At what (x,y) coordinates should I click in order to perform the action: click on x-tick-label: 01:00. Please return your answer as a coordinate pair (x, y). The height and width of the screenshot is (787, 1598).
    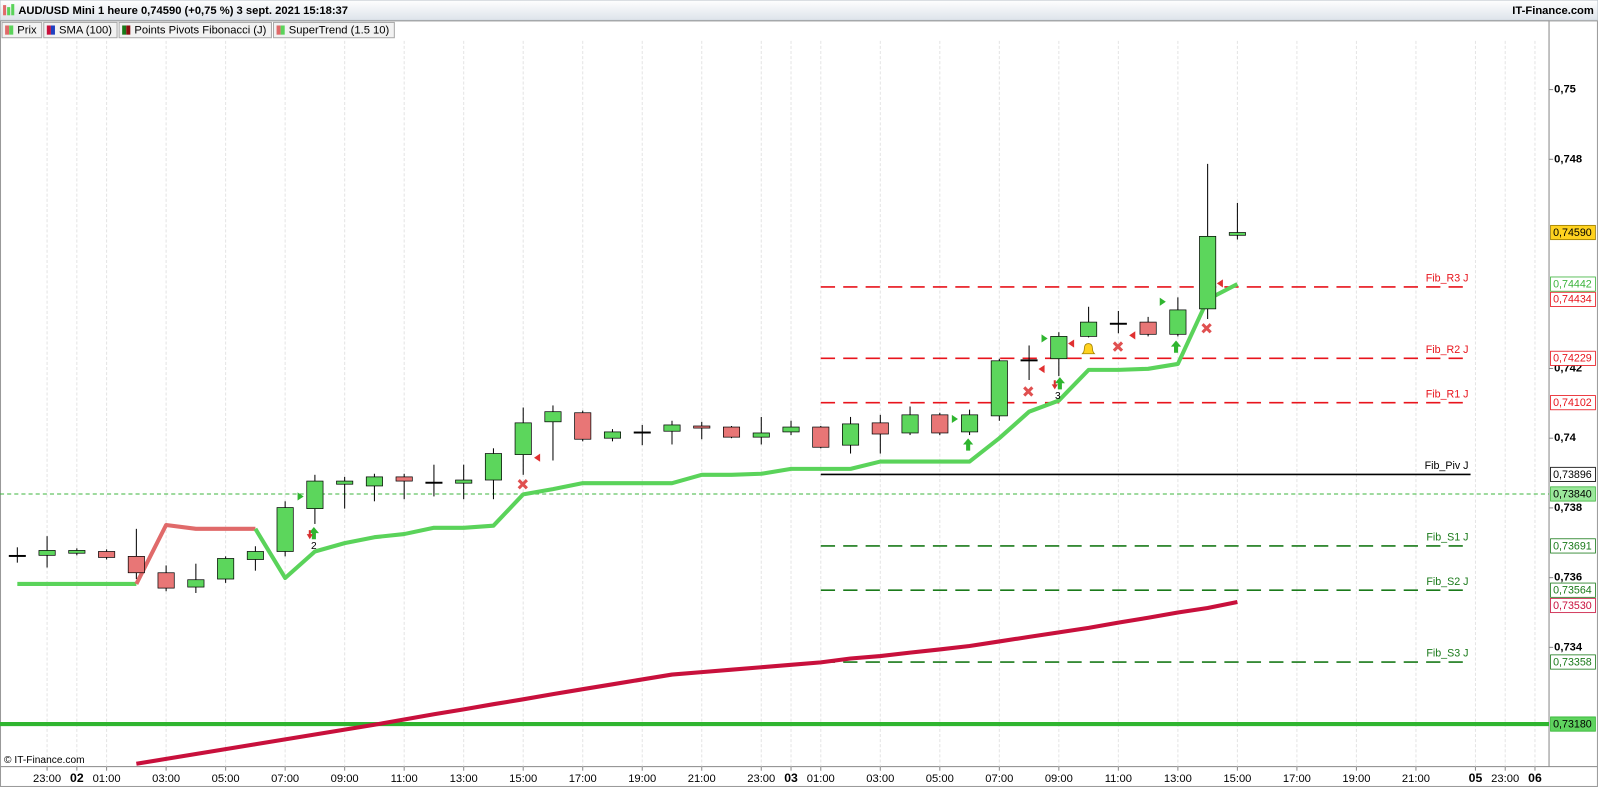
    Looking at the image, I should click on (821, 779).